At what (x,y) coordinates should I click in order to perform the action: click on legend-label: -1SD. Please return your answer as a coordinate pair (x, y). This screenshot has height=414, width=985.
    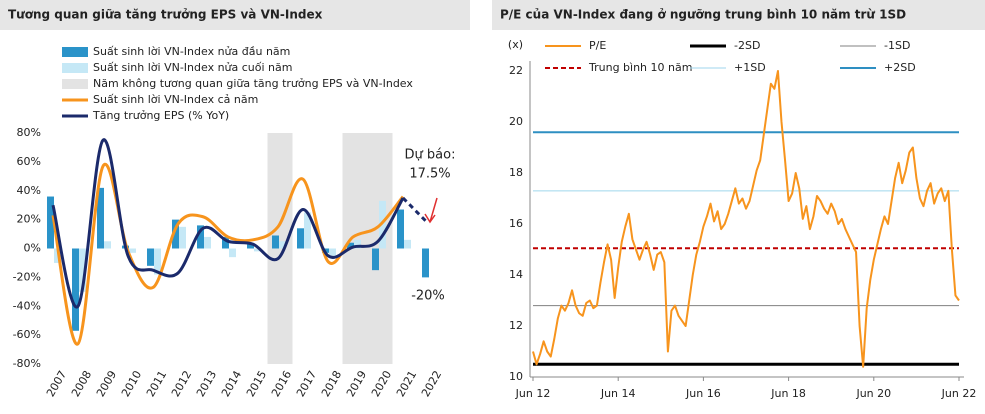
    Looking at the image, I should click on (897, 45).